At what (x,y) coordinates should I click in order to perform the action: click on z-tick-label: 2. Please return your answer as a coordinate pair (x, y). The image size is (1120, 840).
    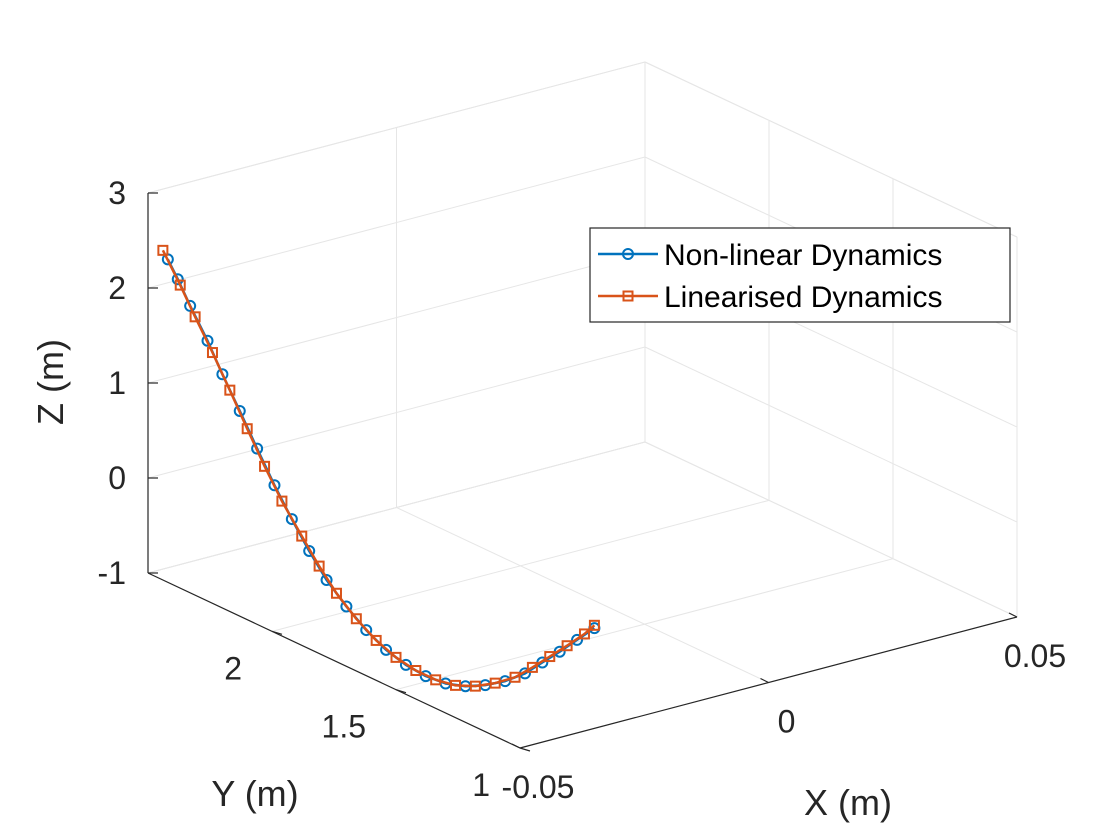
    Looking at the image, I should click on (117, 288).